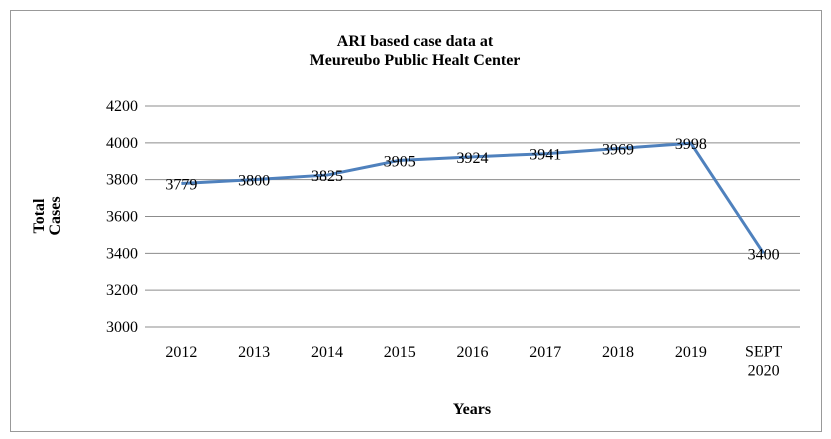 Image resolution: width=831 pixels, height=439 pixels. Describe the element at coordinates (473, 158) in the screenshot. I see `data-label: 3924` at that location.